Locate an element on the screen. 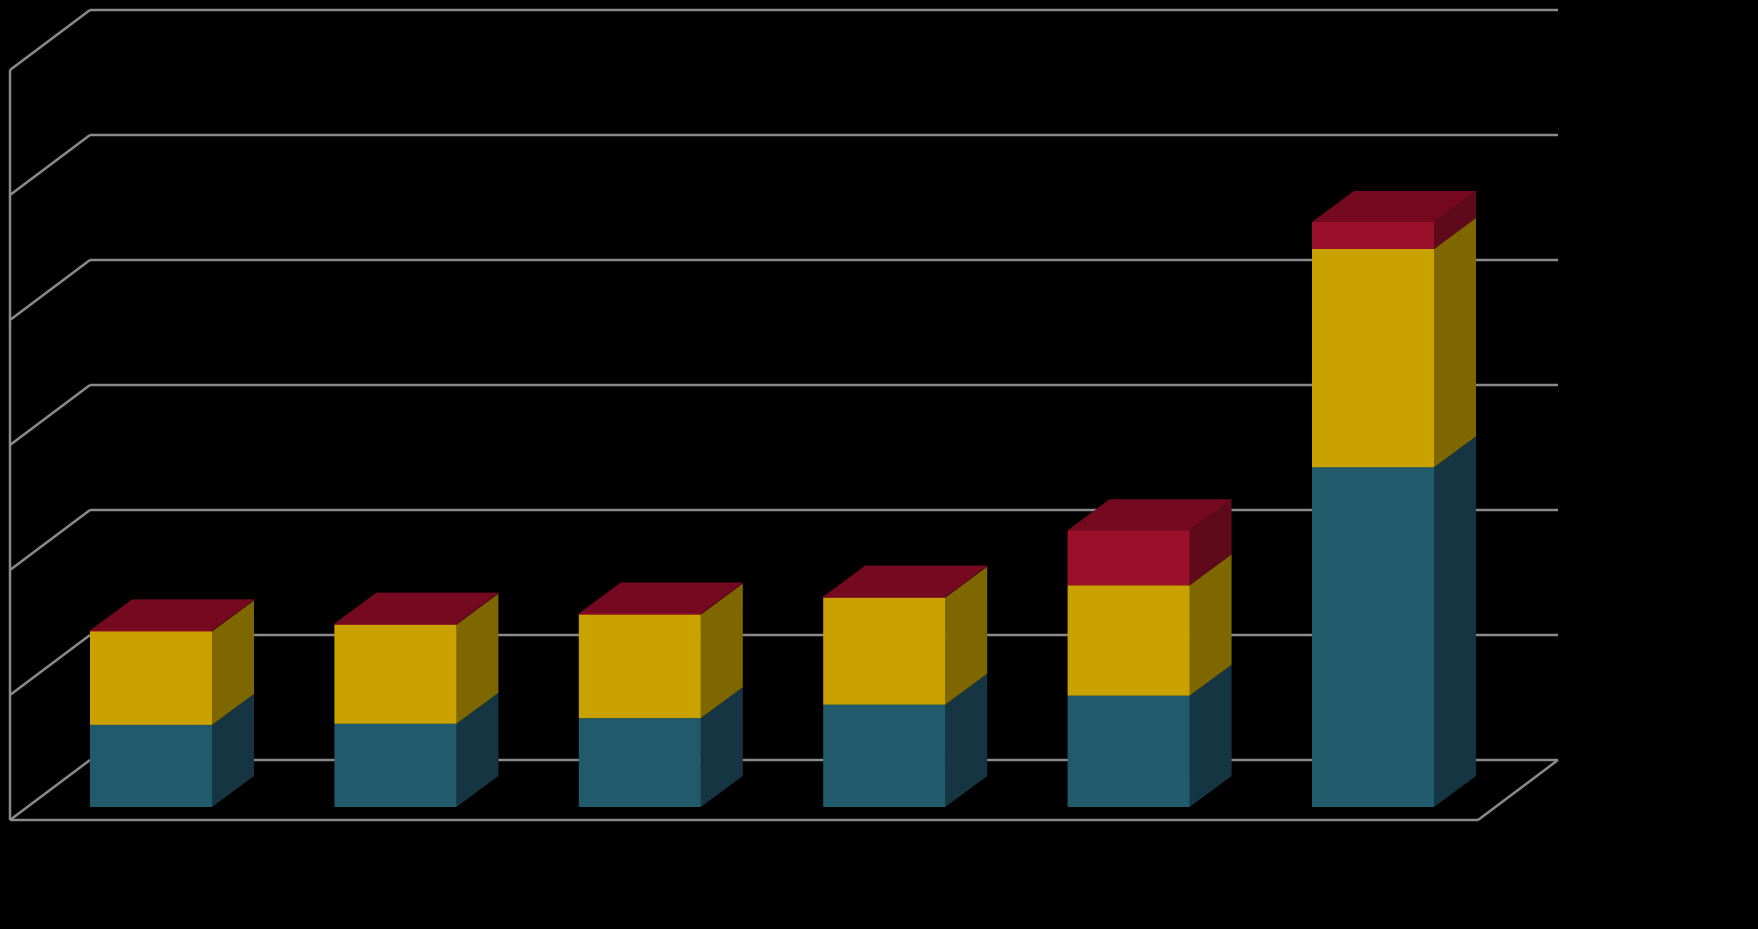 This screenshot has height=929, width=1758. floor-right-edge is located at coordinates (1518, 790).